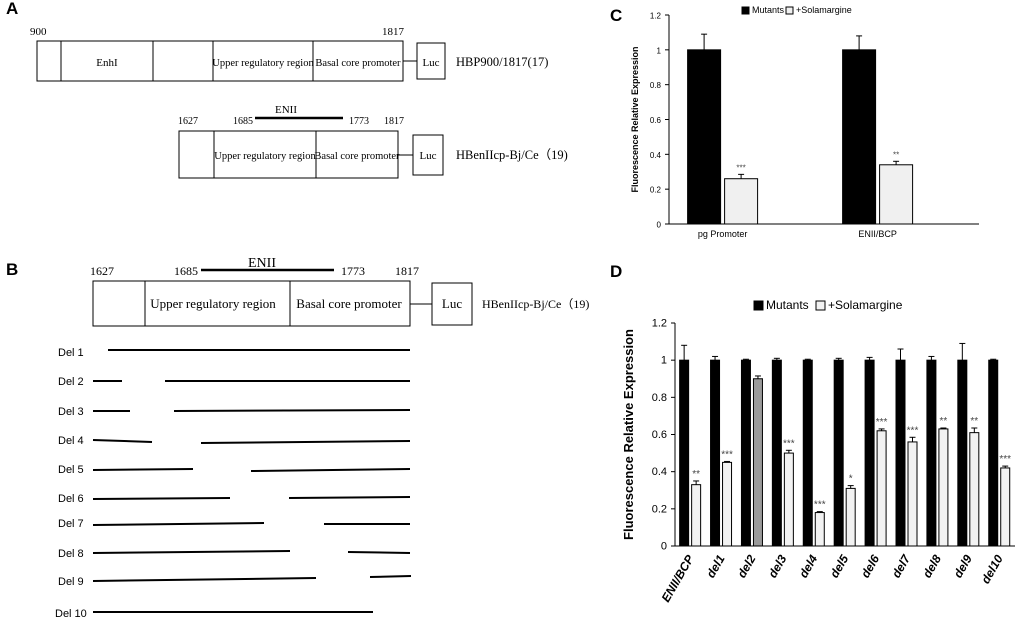 Image resolution: width=1020 pixels, height=622 pixels. I want to click on panel-label-c: C, so click(616, 15).